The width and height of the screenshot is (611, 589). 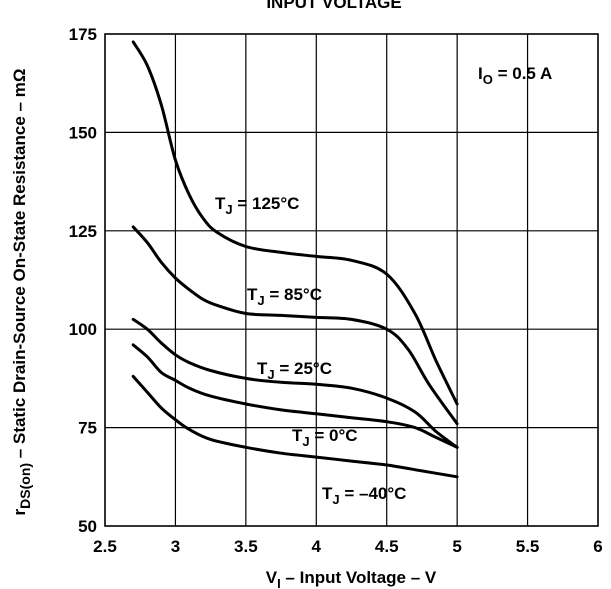 I want to click on x-tick-label: 5, so click(x=456, y=546).